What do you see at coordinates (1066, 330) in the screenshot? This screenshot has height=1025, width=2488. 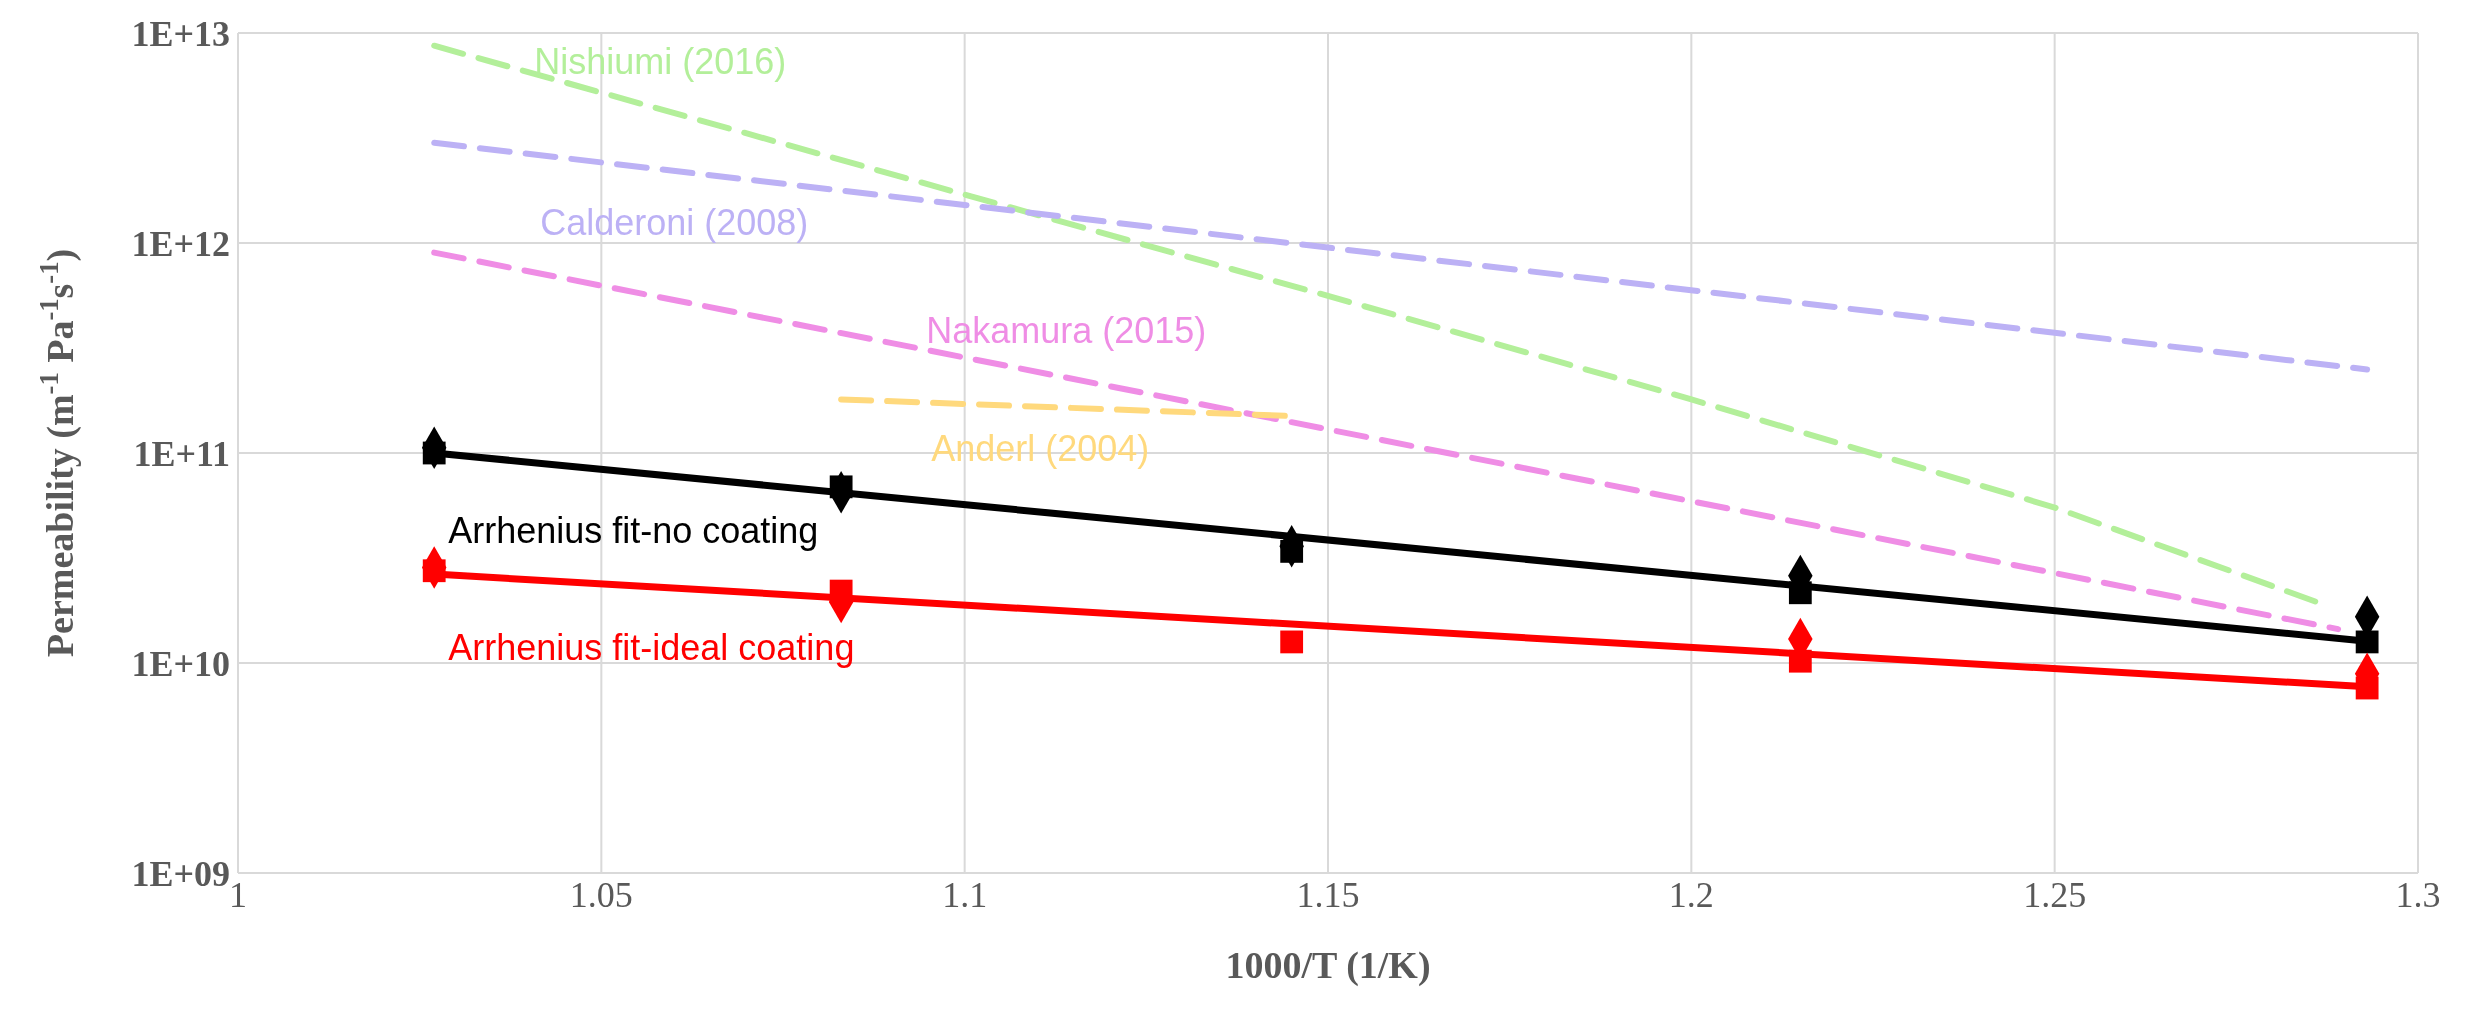 I see `series-label: Nakamura (2015)` at bounding box center [1066, 330].